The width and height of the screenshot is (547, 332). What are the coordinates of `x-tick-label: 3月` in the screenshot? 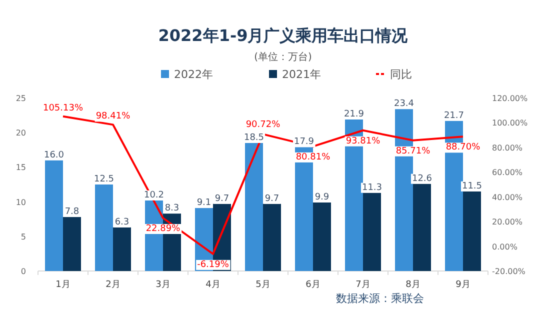 It's located at (163, 285).